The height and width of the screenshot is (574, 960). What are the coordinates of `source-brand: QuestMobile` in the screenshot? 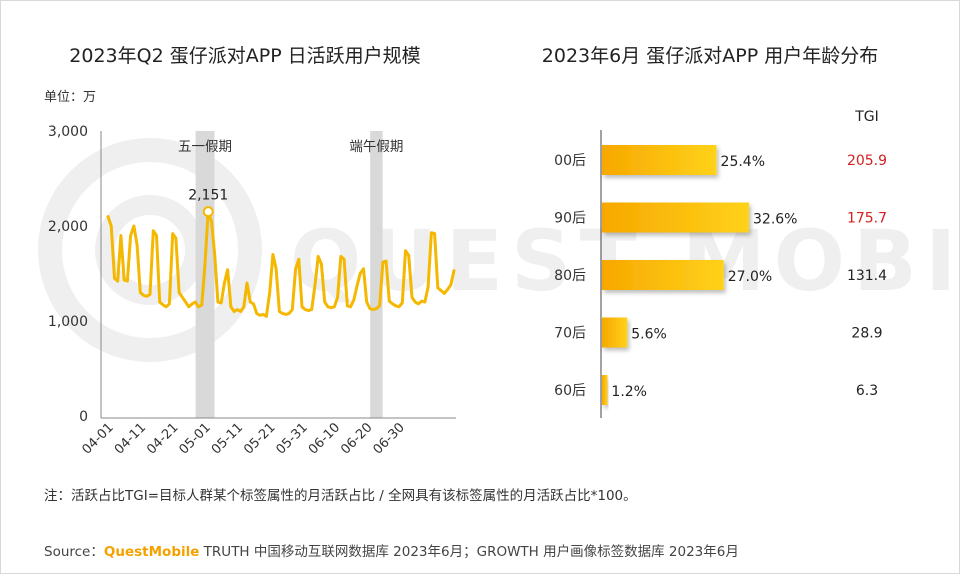 It's located at (151, 552).